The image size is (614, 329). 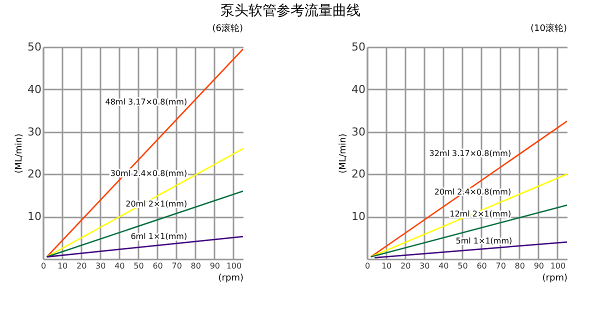 I want to click on series-label: 12ml 2×1(mm), so click(x=481, y=214).